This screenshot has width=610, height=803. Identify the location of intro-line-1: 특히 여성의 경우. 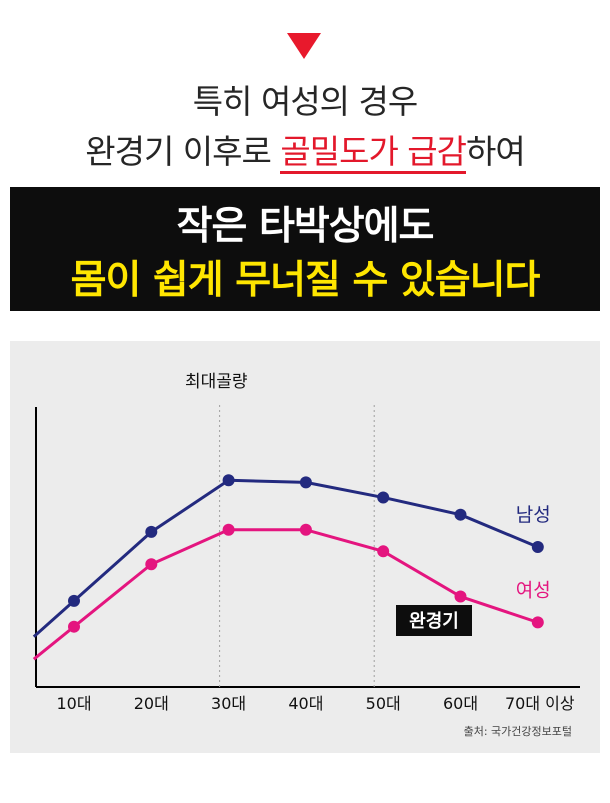
(305, 101).